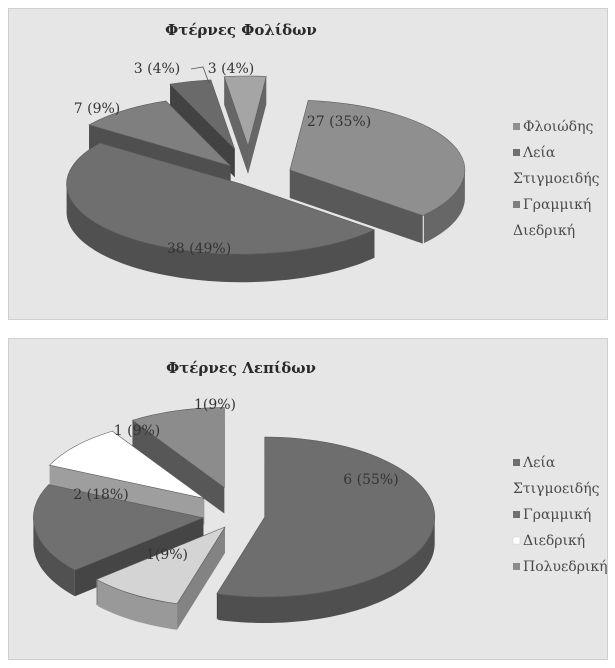 This screenshot has width=615, height=668. What do you see at coordinates (215, 405) in the screenshot?
I see `data-label-2-4: 1(9%)` at bounding box center [215, 405].